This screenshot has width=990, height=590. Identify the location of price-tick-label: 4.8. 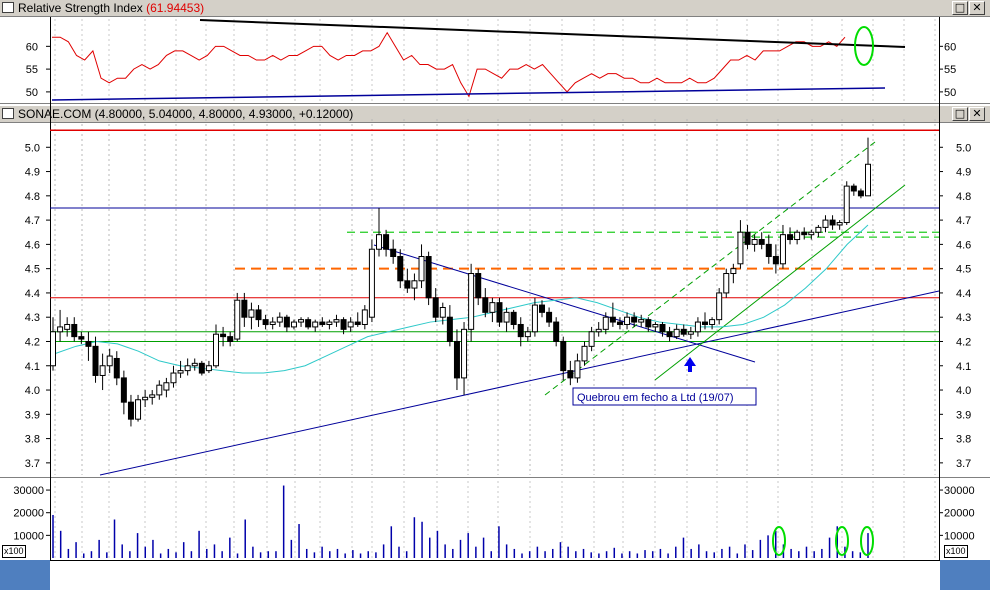
(963, 197).